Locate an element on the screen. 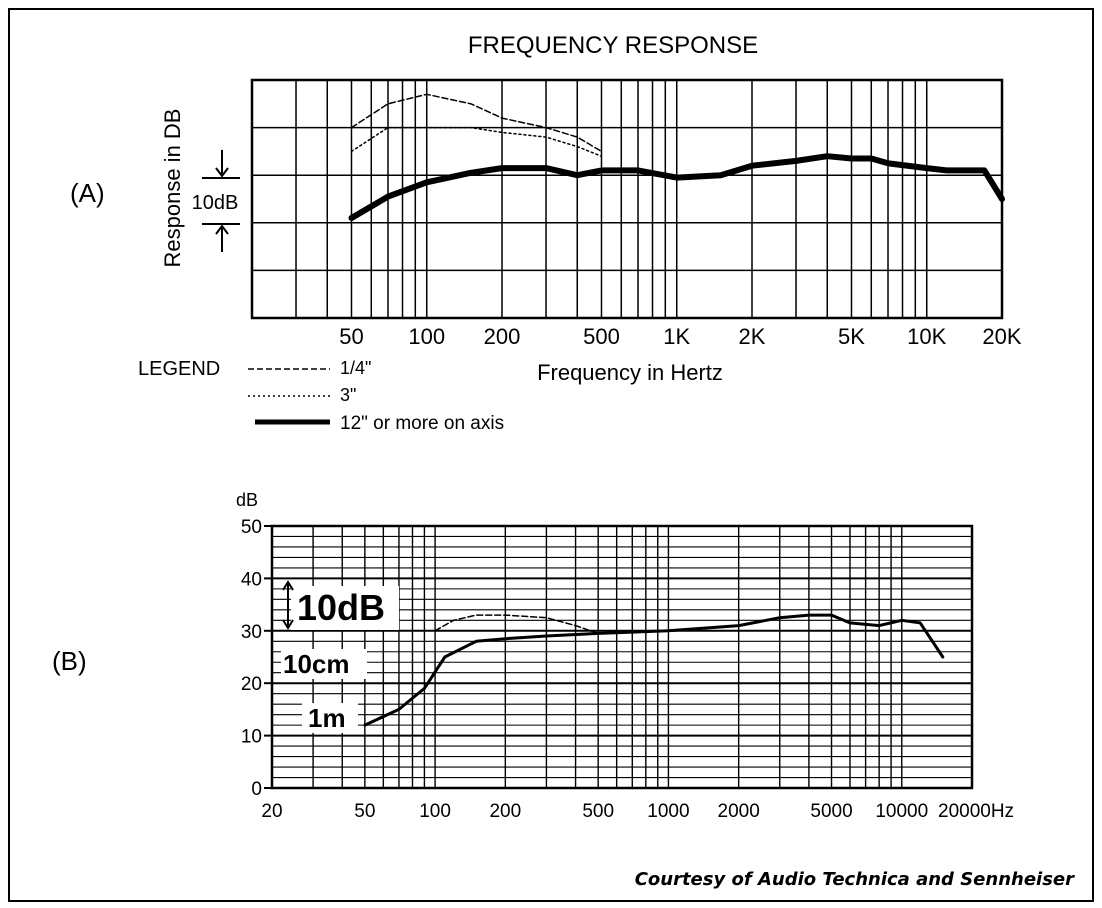 This screenshot has width=1102, height=908. label-10cm: 10cm is located at coordinates (316, 664).